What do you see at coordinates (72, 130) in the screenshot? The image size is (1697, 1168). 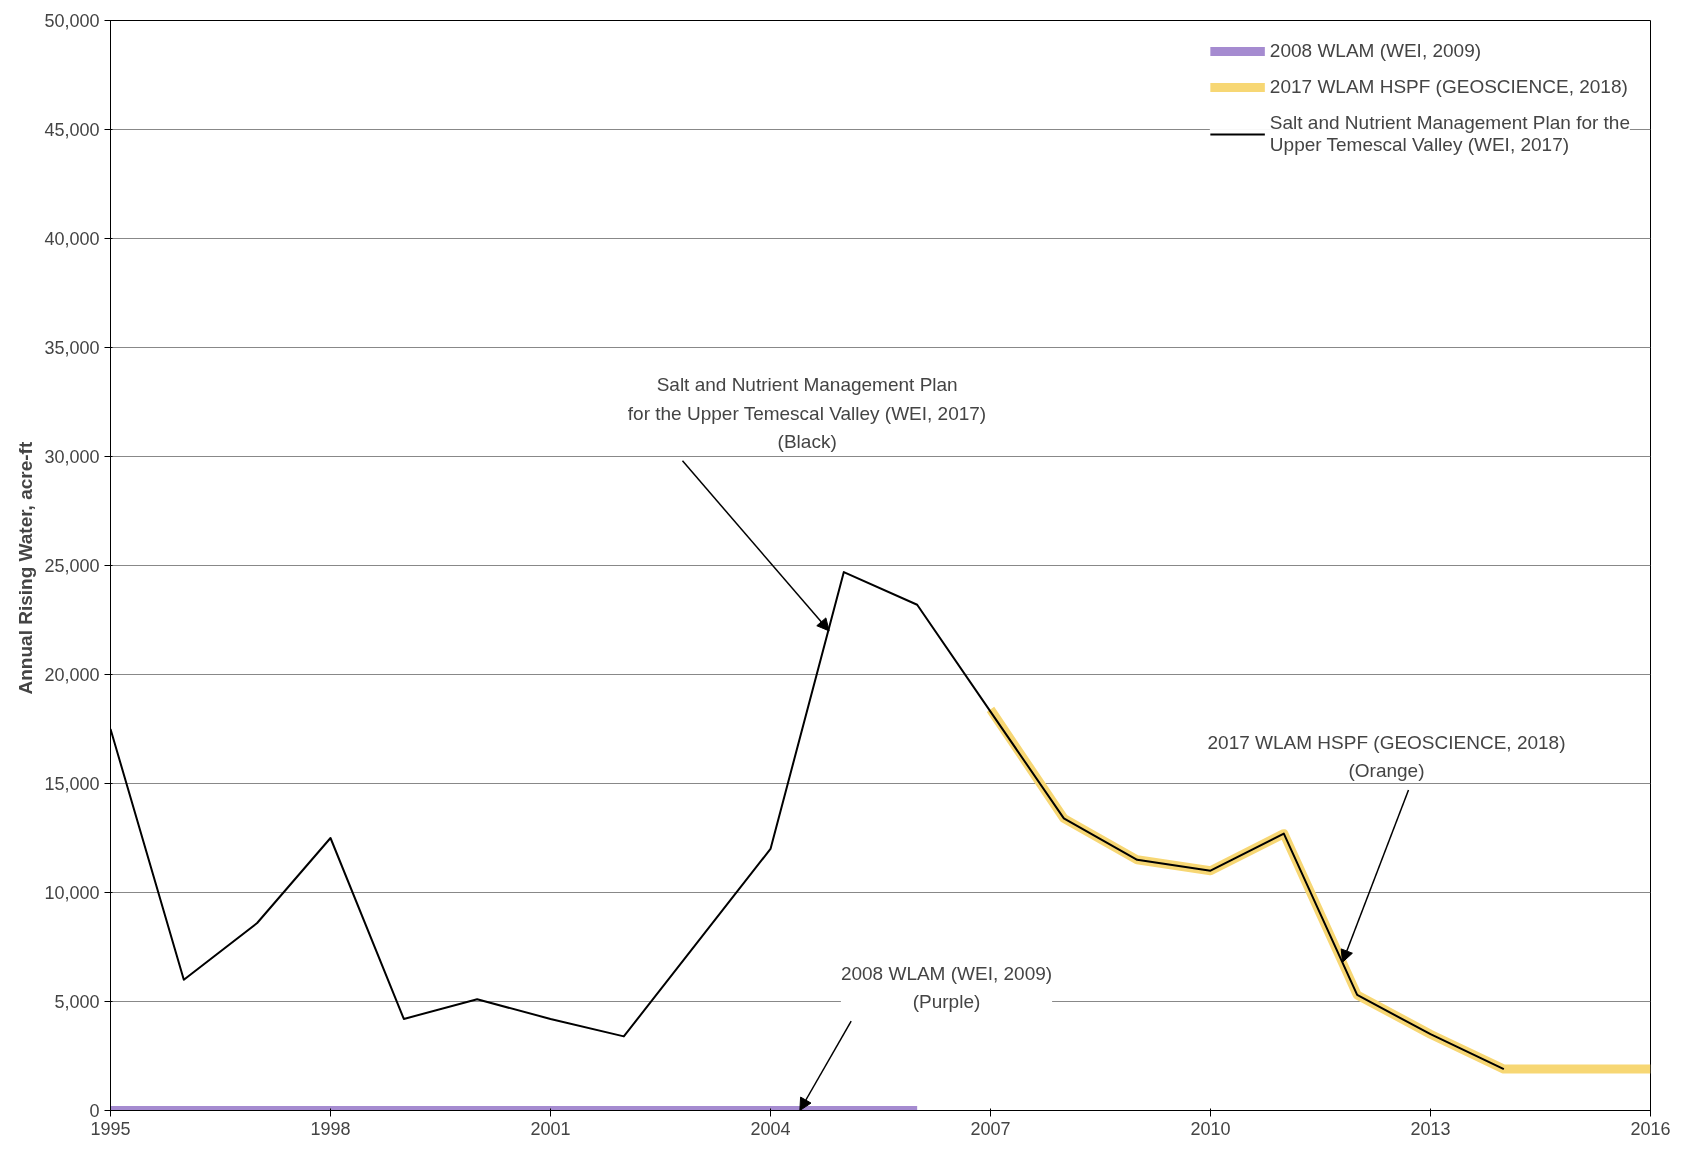 I see `y-tick-label: 45,000` at bounding box center [72, 130].